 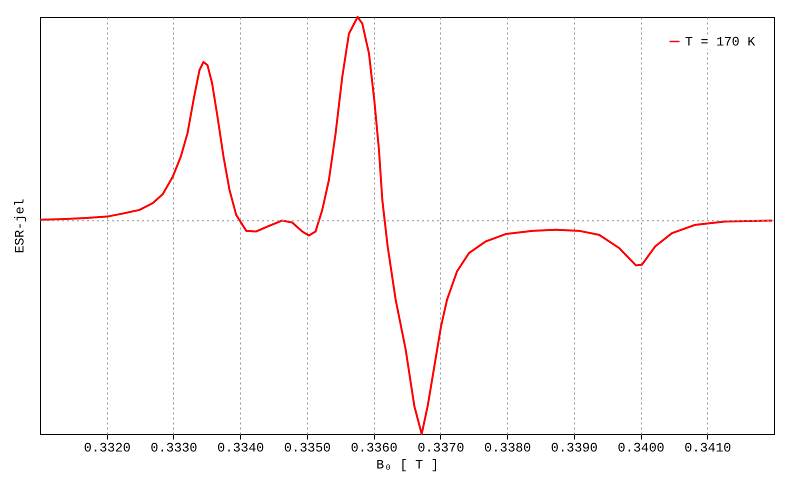 What do you see at coordinates (574, 448) in the screenshot?
I see `x-tick-label: 0.3390` at bounding box center [574, 448].